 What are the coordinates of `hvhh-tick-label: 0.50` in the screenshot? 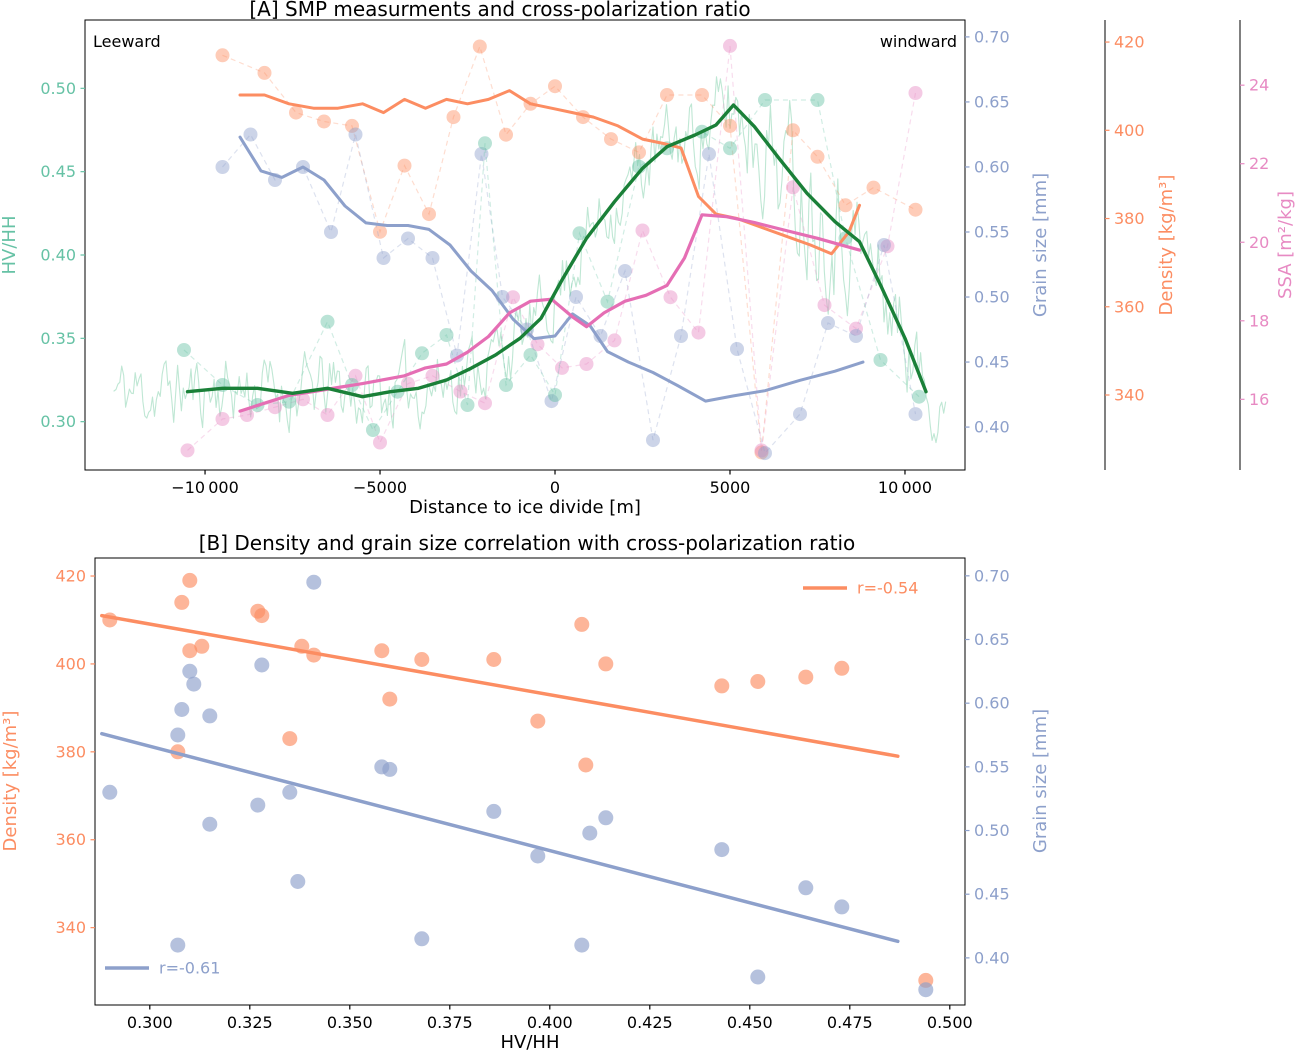 It's located at (58, 88).